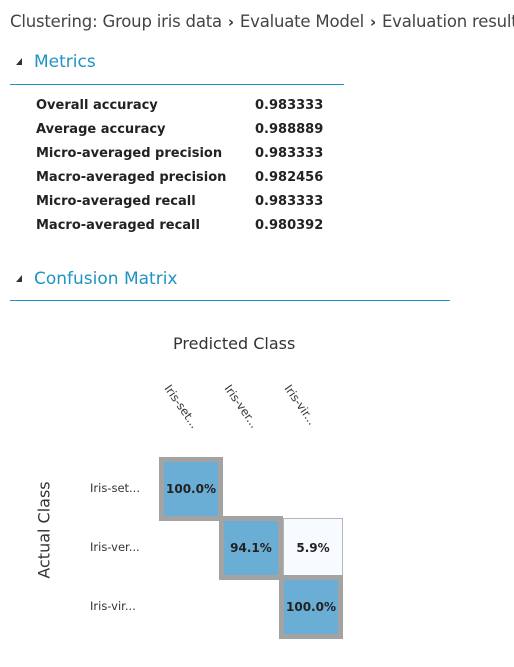  What do you see at coordinates (289, 129) in the screenshot?
I see `metric-value: 0.988889` at bounding box center [289, 129].